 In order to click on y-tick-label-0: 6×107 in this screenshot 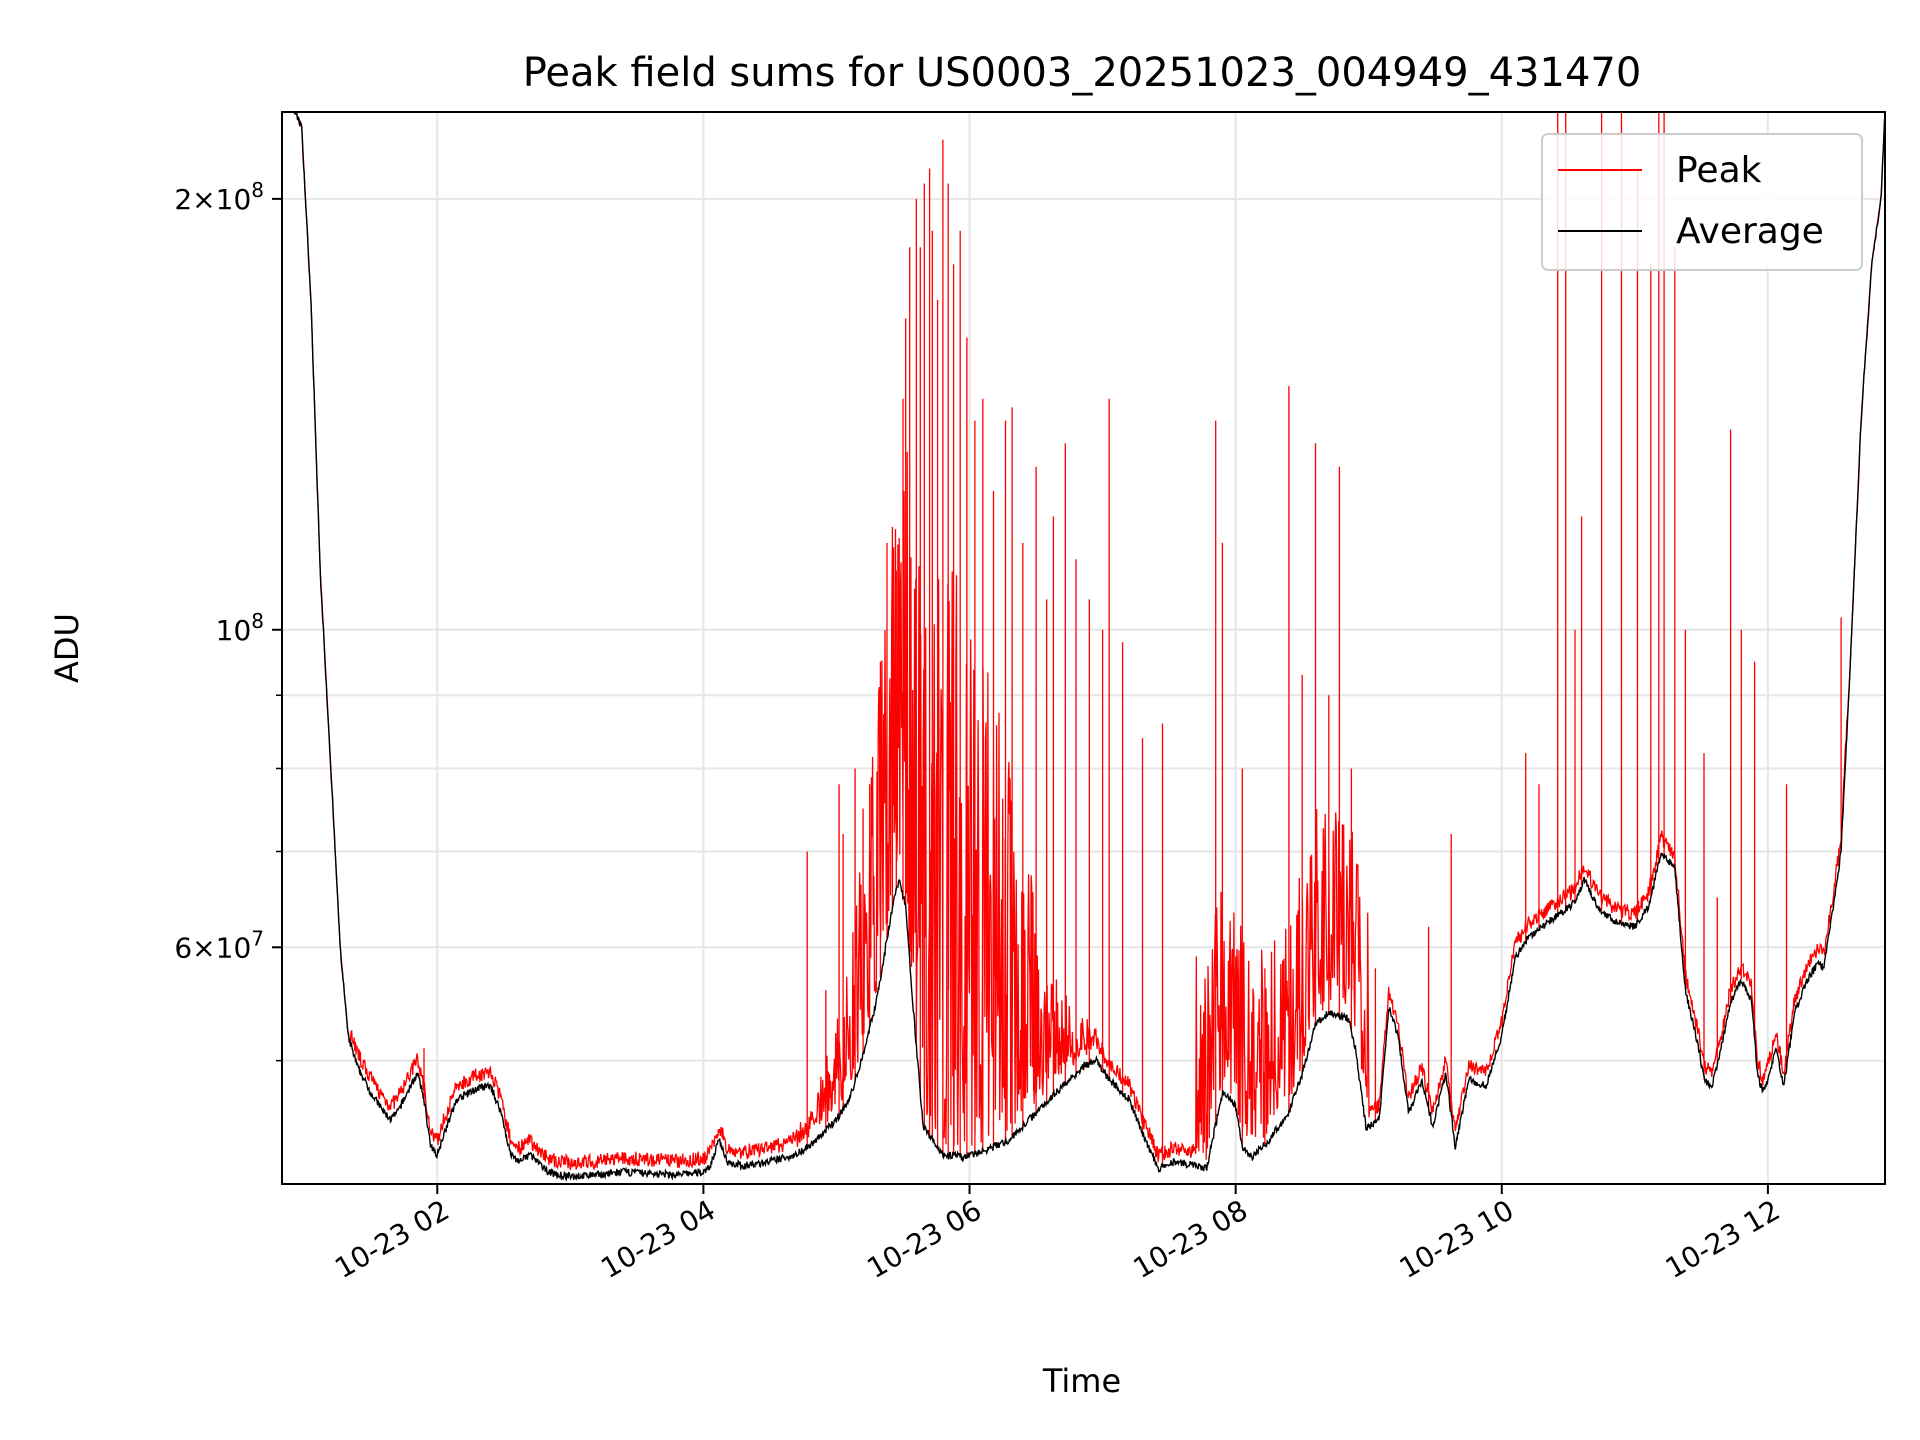, I will do `click(219, 945)`.